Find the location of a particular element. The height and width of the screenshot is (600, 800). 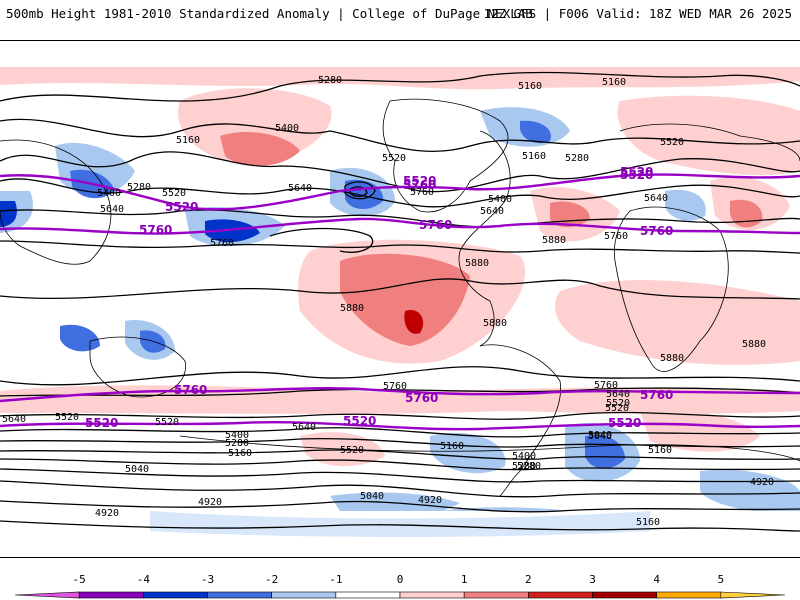

colorbar-tick-label: -5 is located at coordinates (79, 579).